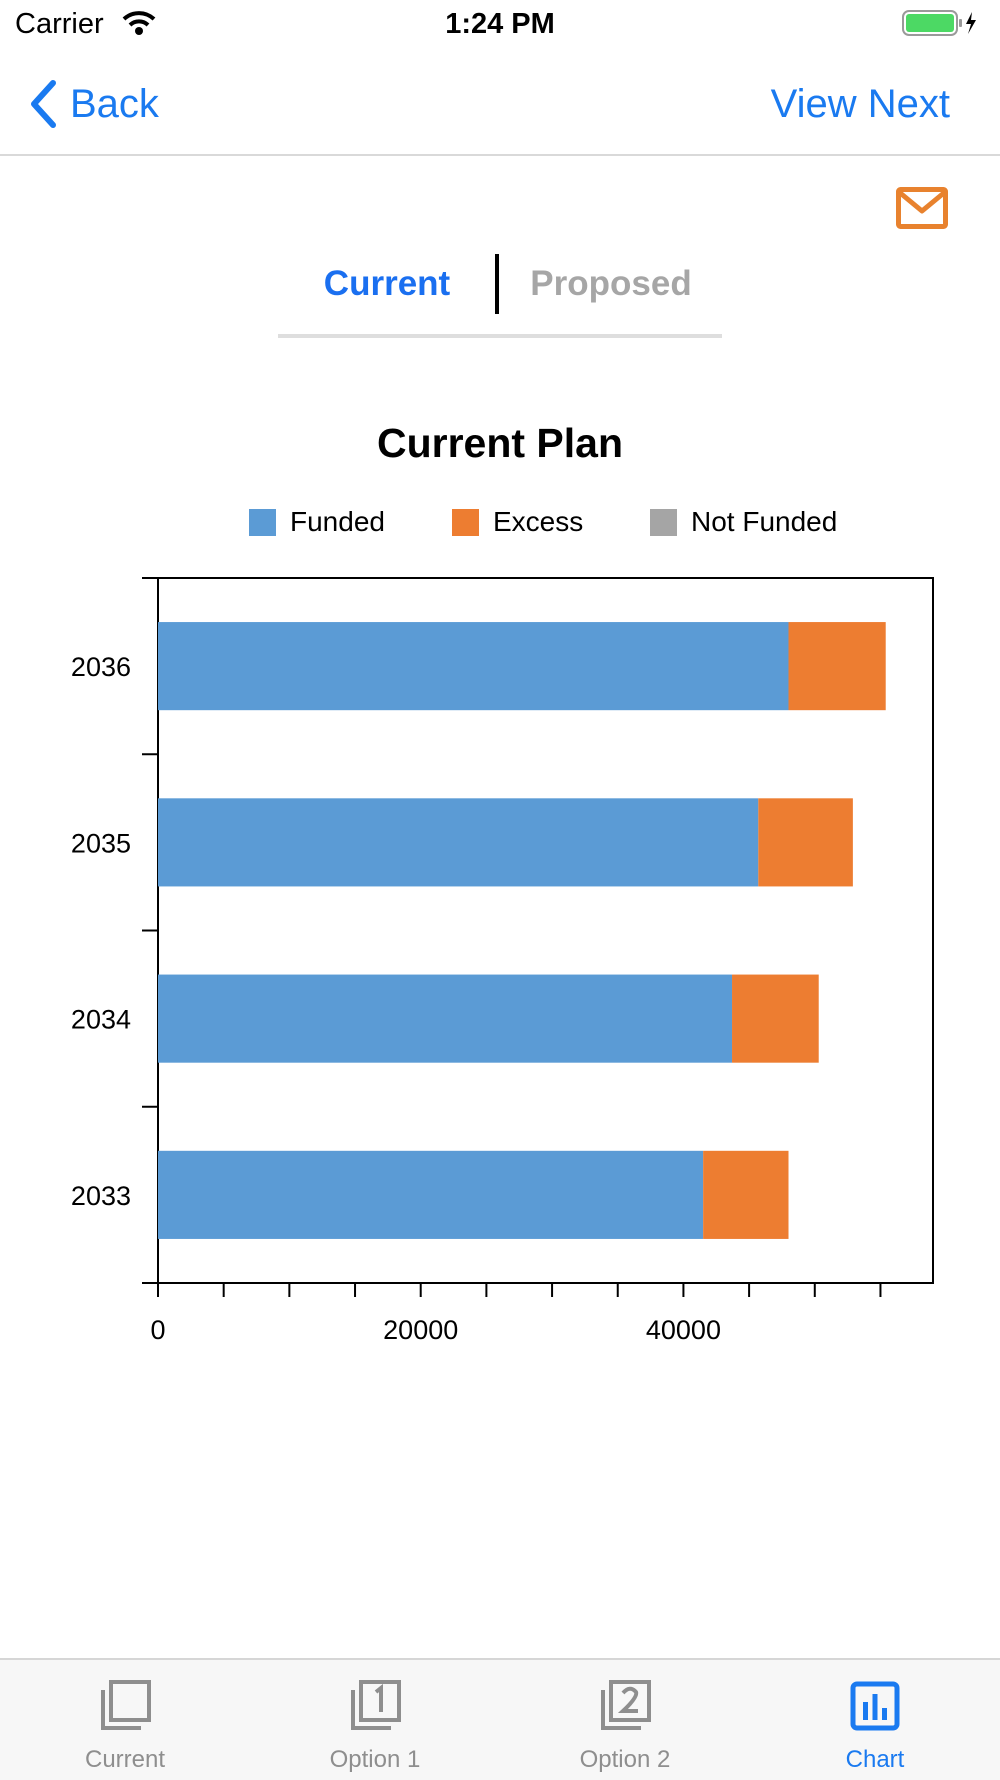 The height and width of the screenshot is (1780, 1000). I want to click on tab-current: Current, so click(125, 1720).